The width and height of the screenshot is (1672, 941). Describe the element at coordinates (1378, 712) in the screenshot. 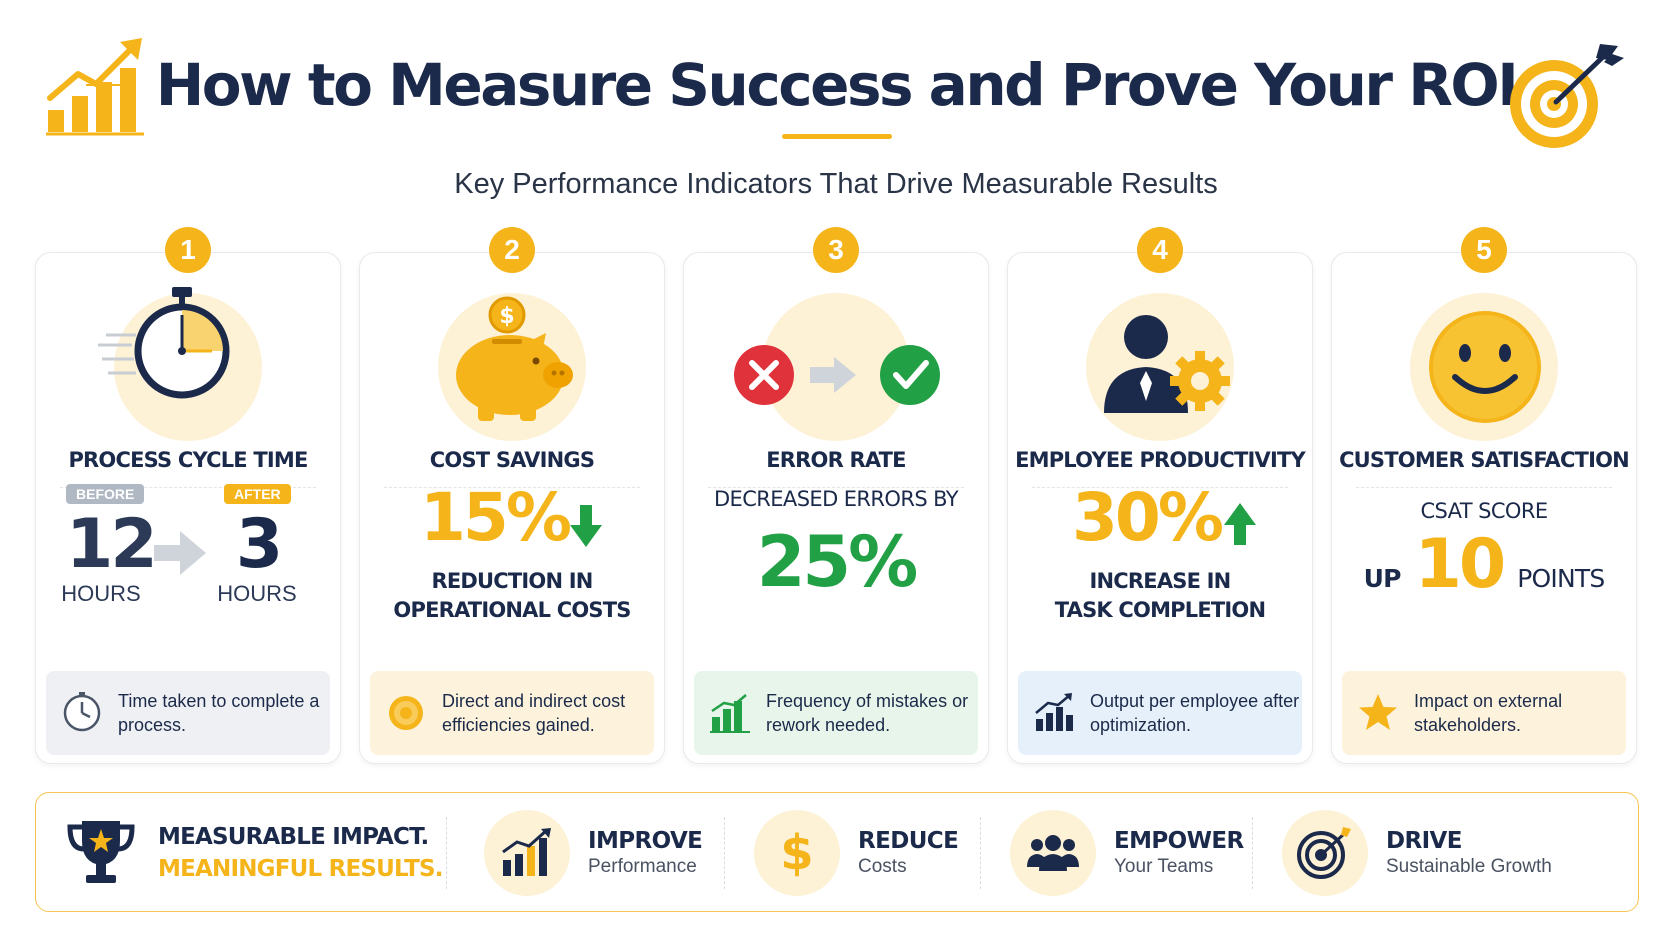

I see `star-icon` at that location.